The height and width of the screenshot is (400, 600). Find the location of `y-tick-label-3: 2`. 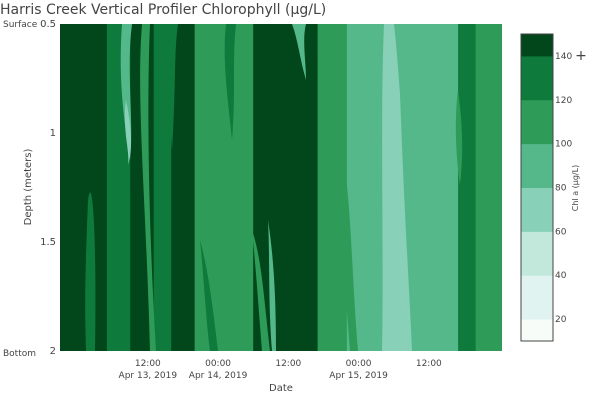

y-tick-label-3: 2 is located at coordinates (53, 351).